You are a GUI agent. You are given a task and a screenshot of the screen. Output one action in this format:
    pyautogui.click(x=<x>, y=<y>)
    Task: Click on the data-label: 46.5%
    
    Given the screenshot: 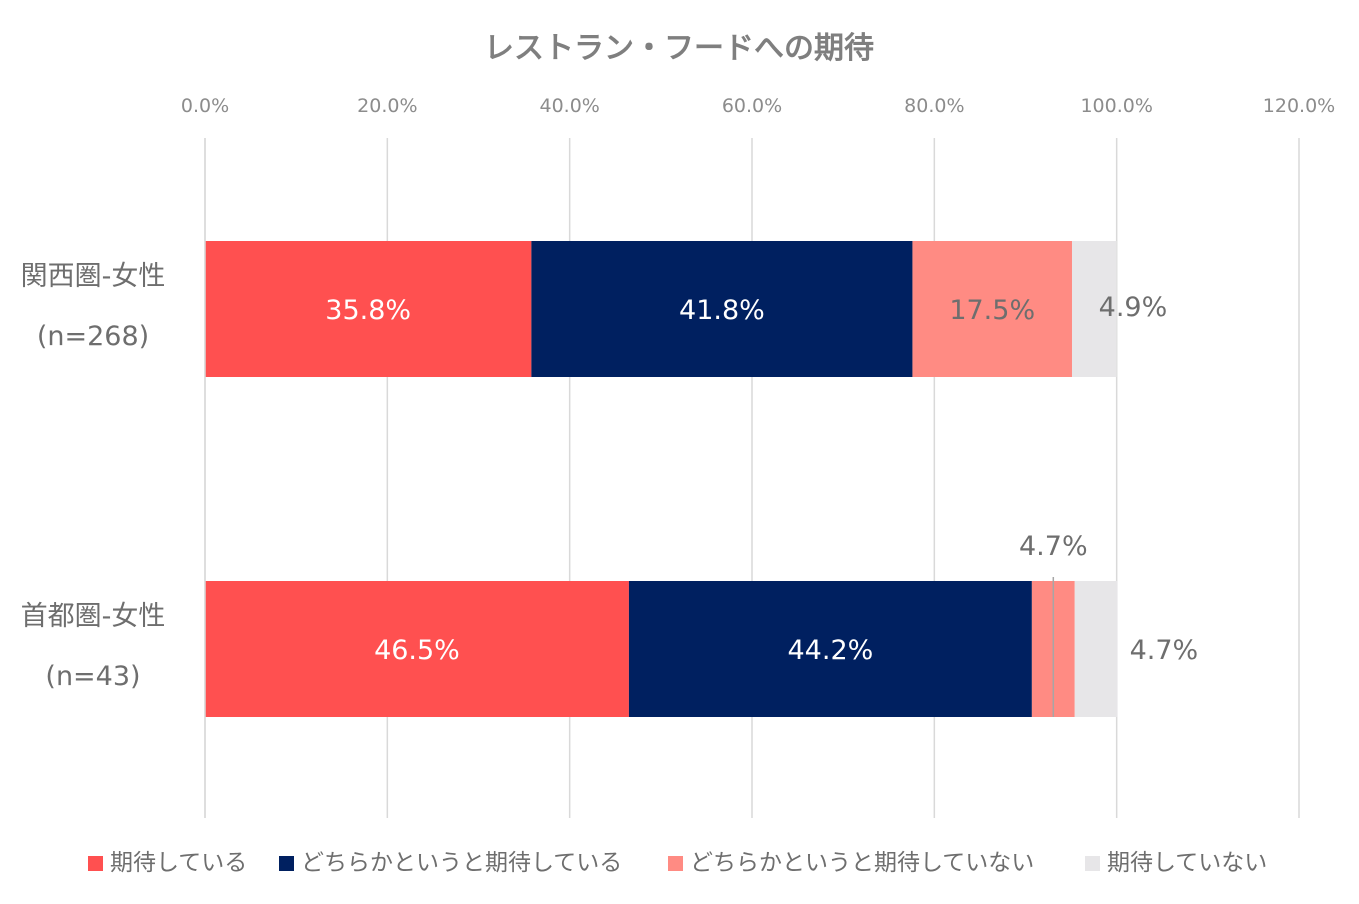 What is the action you would take?
    pyautogui.click(x=417, y=650)
    